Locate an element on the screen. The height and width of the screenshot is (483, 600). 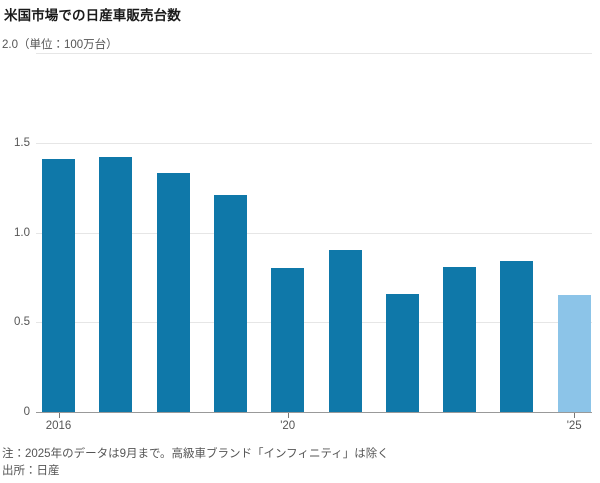
note-line: 注：2025年のデータは9月まで。高級車ブランド「インフィニティ」は除く is located at coordinates (195, 454).